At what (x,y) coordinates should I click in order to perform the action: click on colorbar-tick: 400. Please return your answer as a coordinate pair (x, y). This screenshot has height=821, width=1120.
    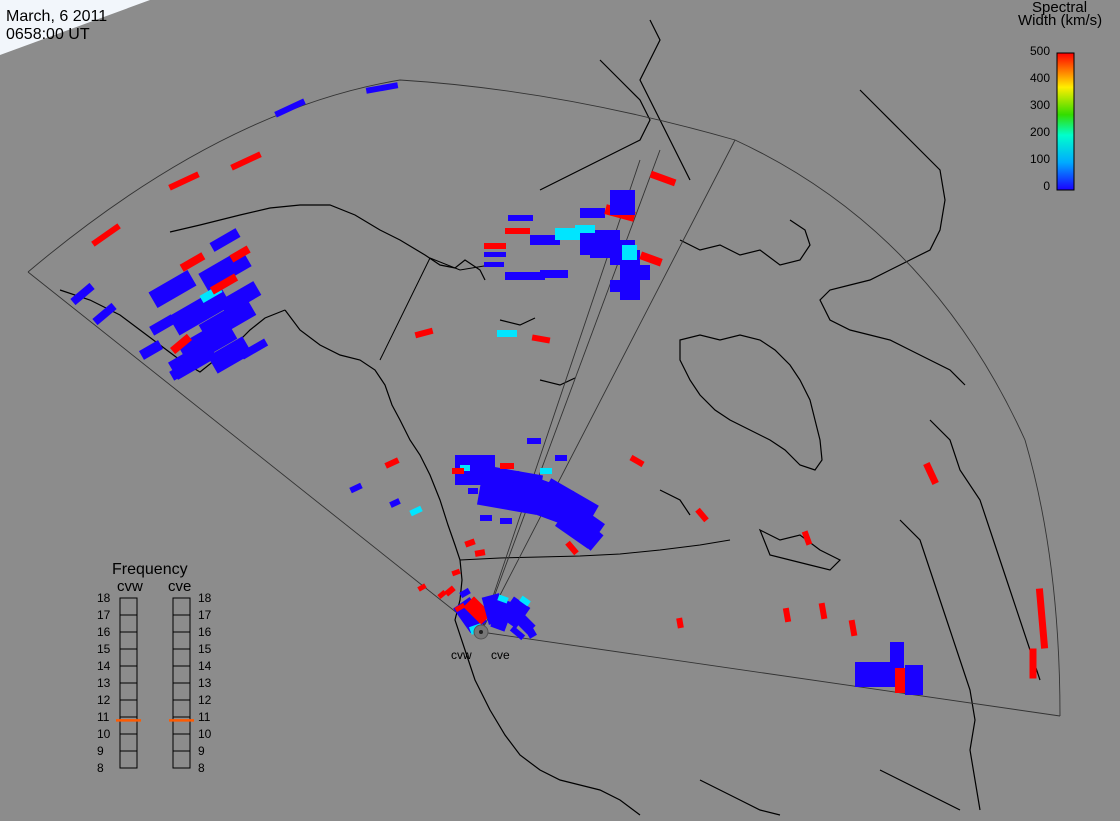
    Looking at the image, I should click on (1039, 78).